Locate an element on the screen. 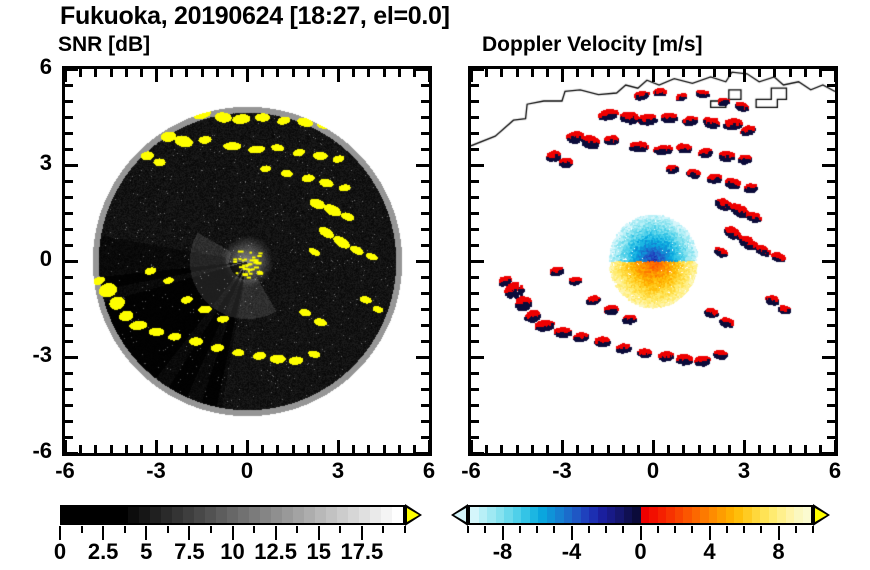 The image size is (870, 570). doppler-colorbar-gradient is located at coordinates (640, 515).